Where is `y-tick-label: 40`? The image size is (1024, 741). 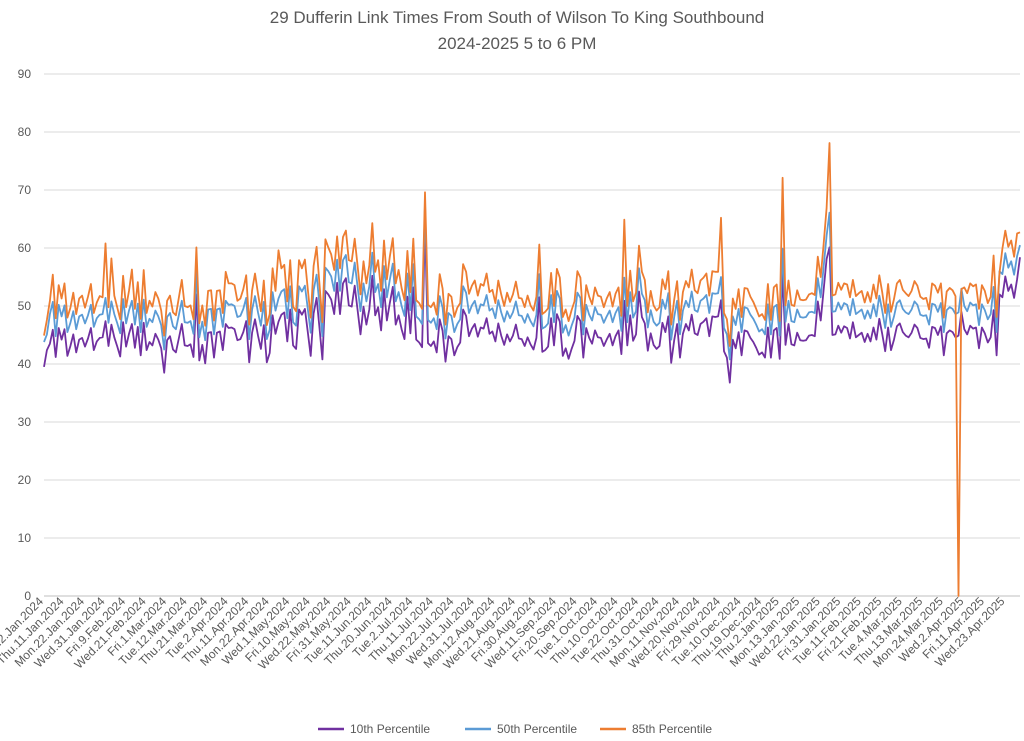
y-tick-label: 40 is located at coordinates (25, 364).